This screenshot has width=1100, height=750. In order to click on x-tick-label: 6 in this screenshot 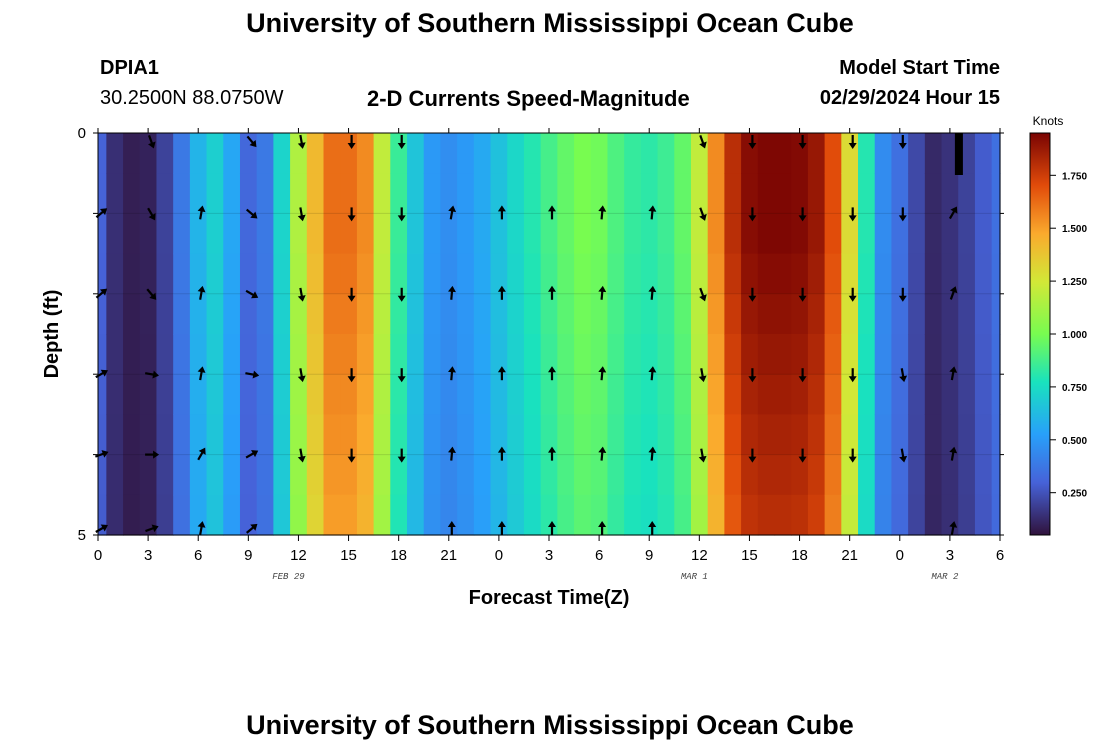, I will do `click(599, 555)`.